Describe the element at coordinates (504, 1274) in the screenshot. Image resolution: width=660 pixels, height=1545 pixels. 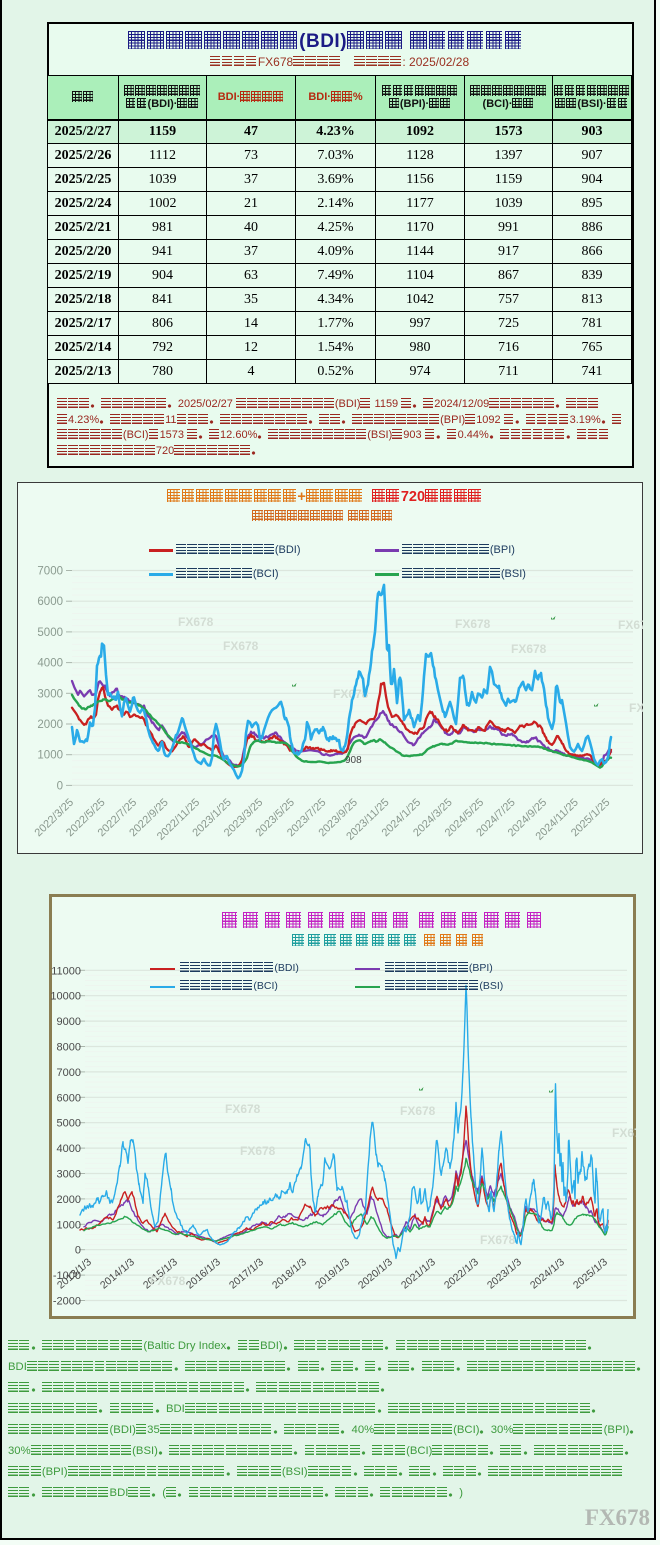
I see `svg-text: 2023/1/3` at that location.